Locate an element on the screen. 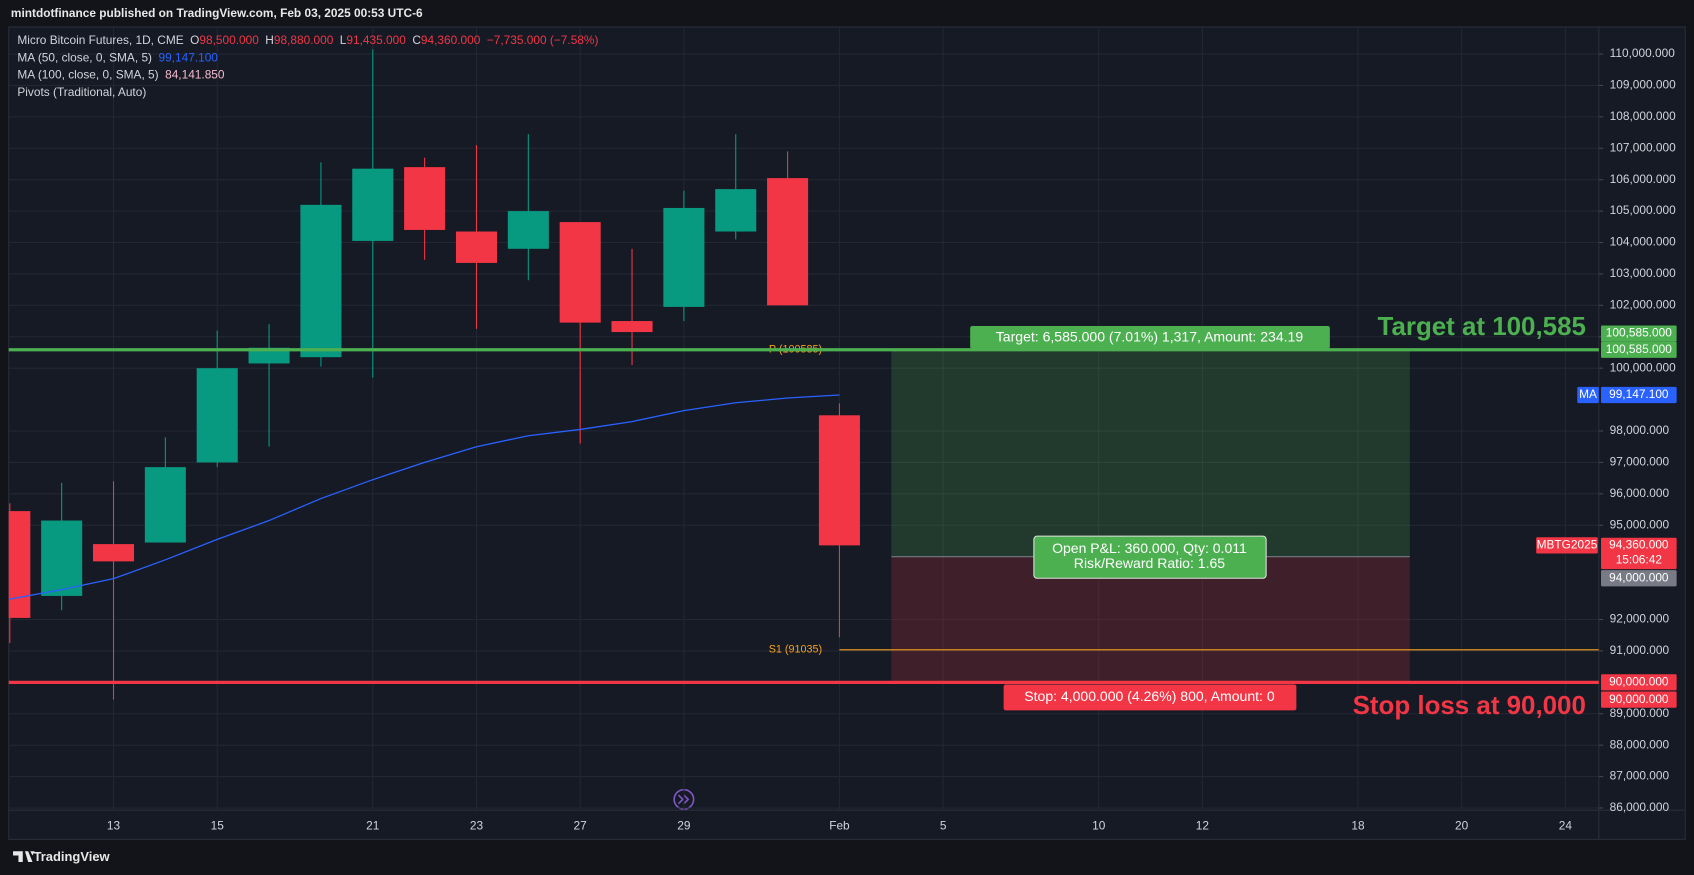 This screenshot has height=875, width=1694. x-tick-label: 13 is located at coordinates (114, 826).